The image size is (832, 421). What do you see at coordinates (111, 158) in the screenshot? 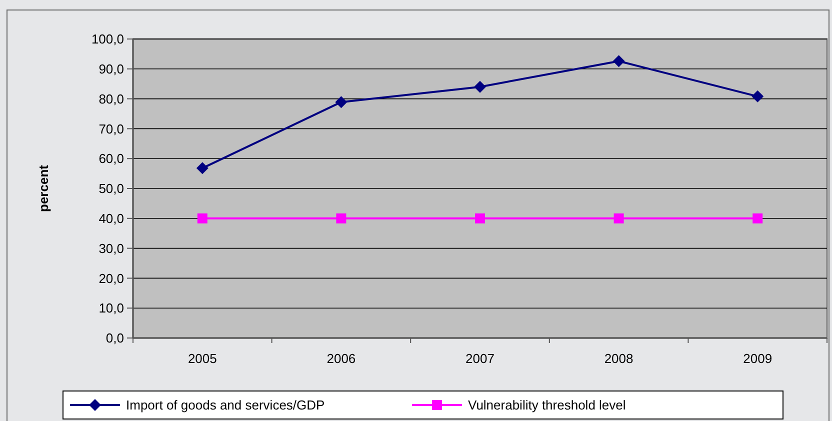
I see `y-tick-label: 60,0` at bounding box center [111, 158].